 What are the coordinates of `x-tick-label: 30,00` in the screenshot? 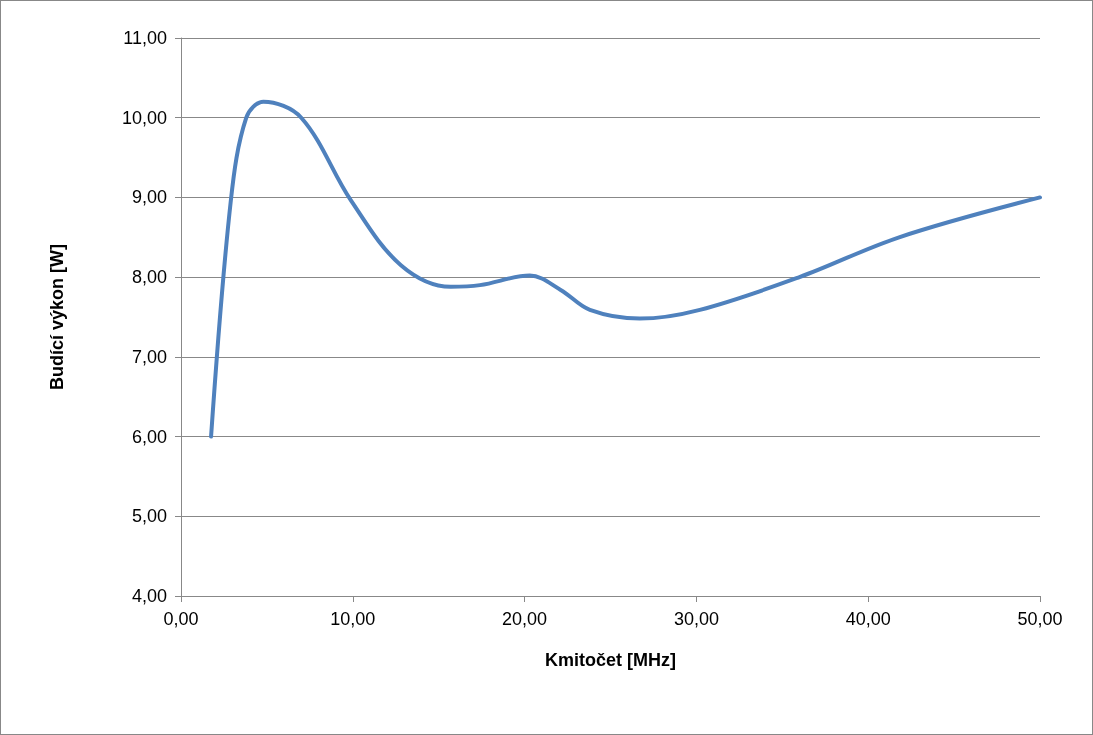 It's located at (696, 619).